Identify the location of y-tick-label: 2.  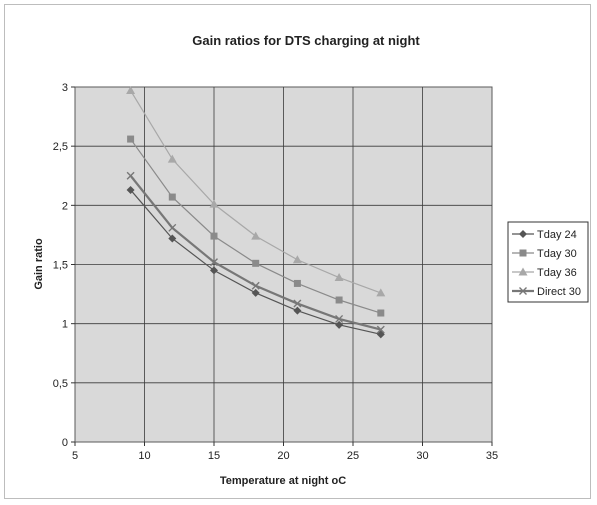
(65, 206).